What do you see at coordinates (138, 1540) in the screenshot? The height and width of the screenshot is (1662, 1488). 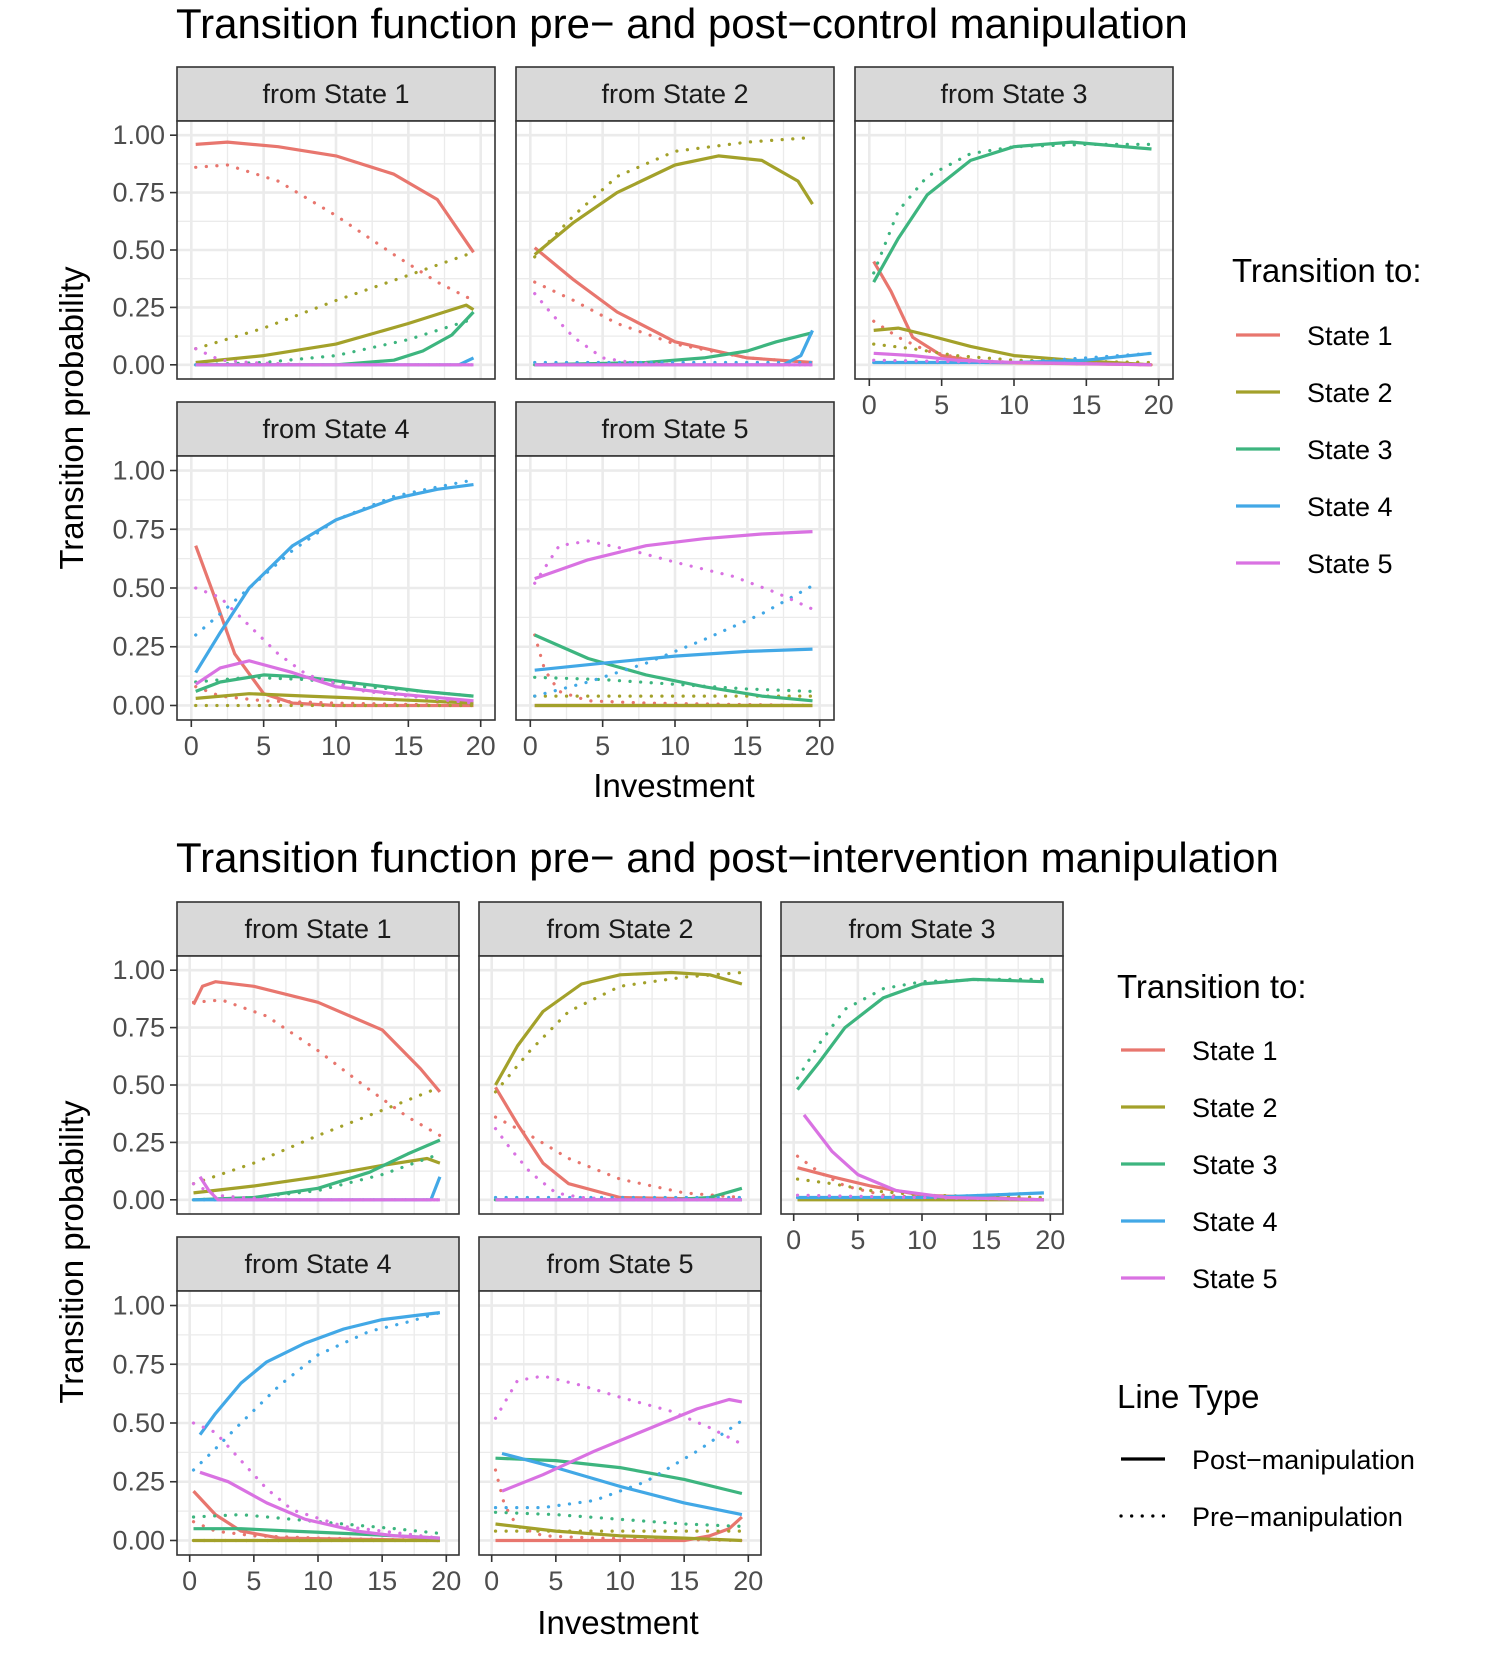 I see `y-tick-label: 0.00` at bounding box center [138, 1540].